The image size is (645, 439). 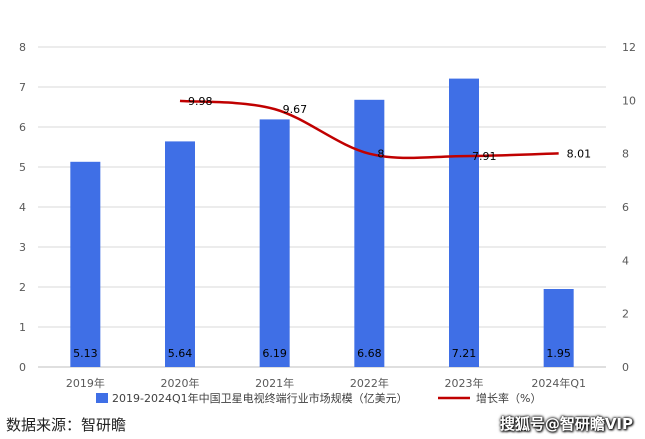 I want to click on y-right-tick-label: 12, so click(x=629, y=47).